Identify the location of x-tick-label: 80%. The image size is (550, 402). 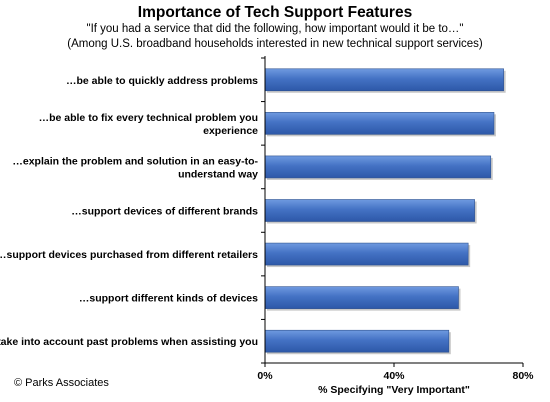
(523, 376).